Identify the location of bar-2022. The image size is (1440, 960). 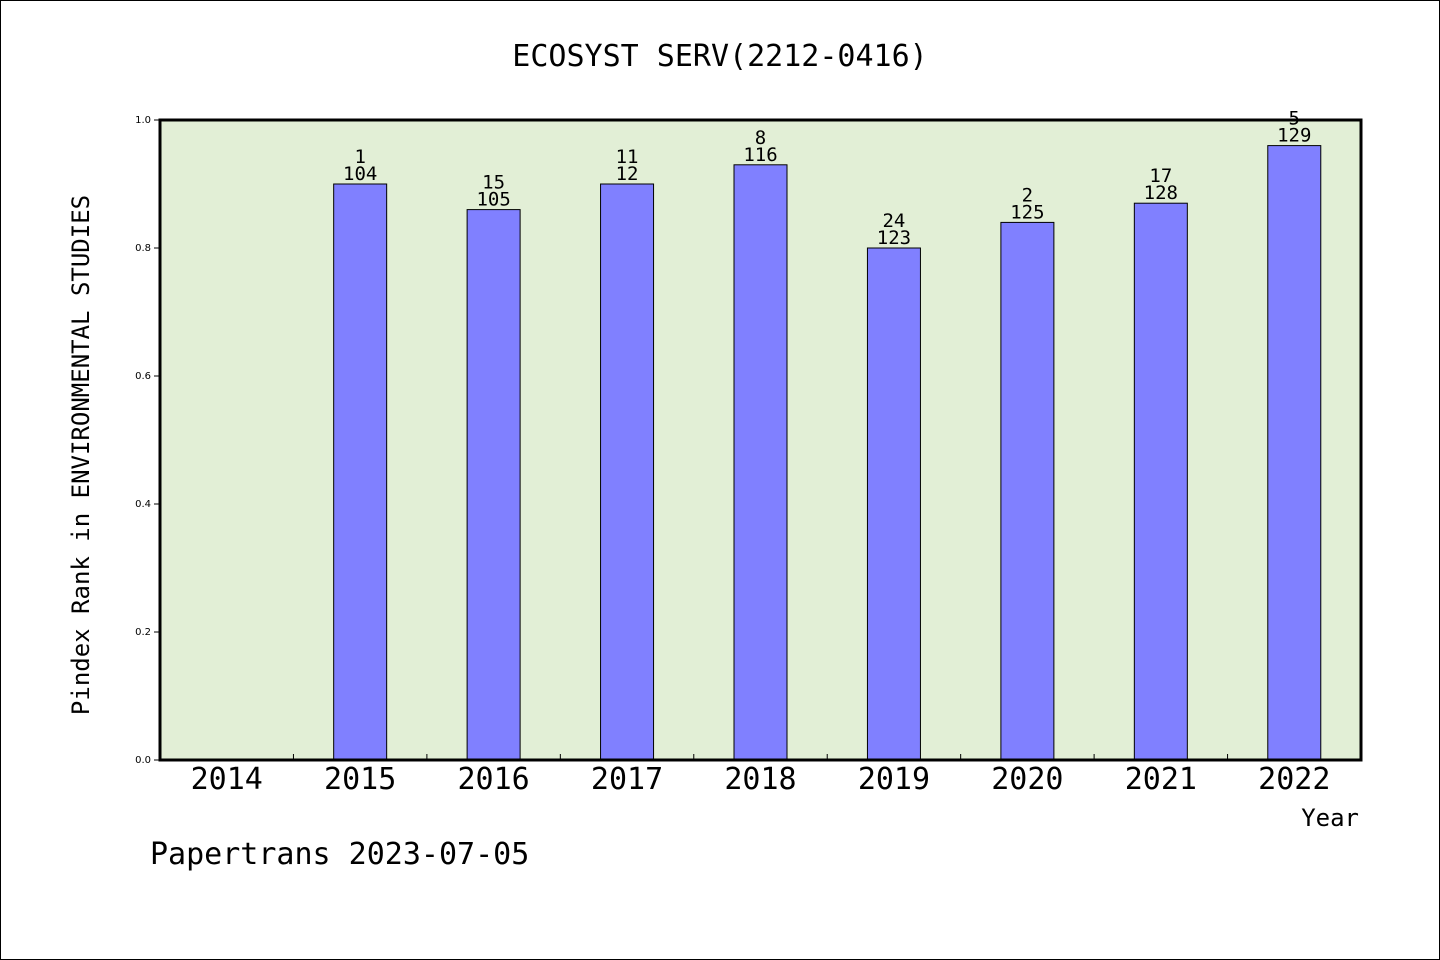
(1294, 453).